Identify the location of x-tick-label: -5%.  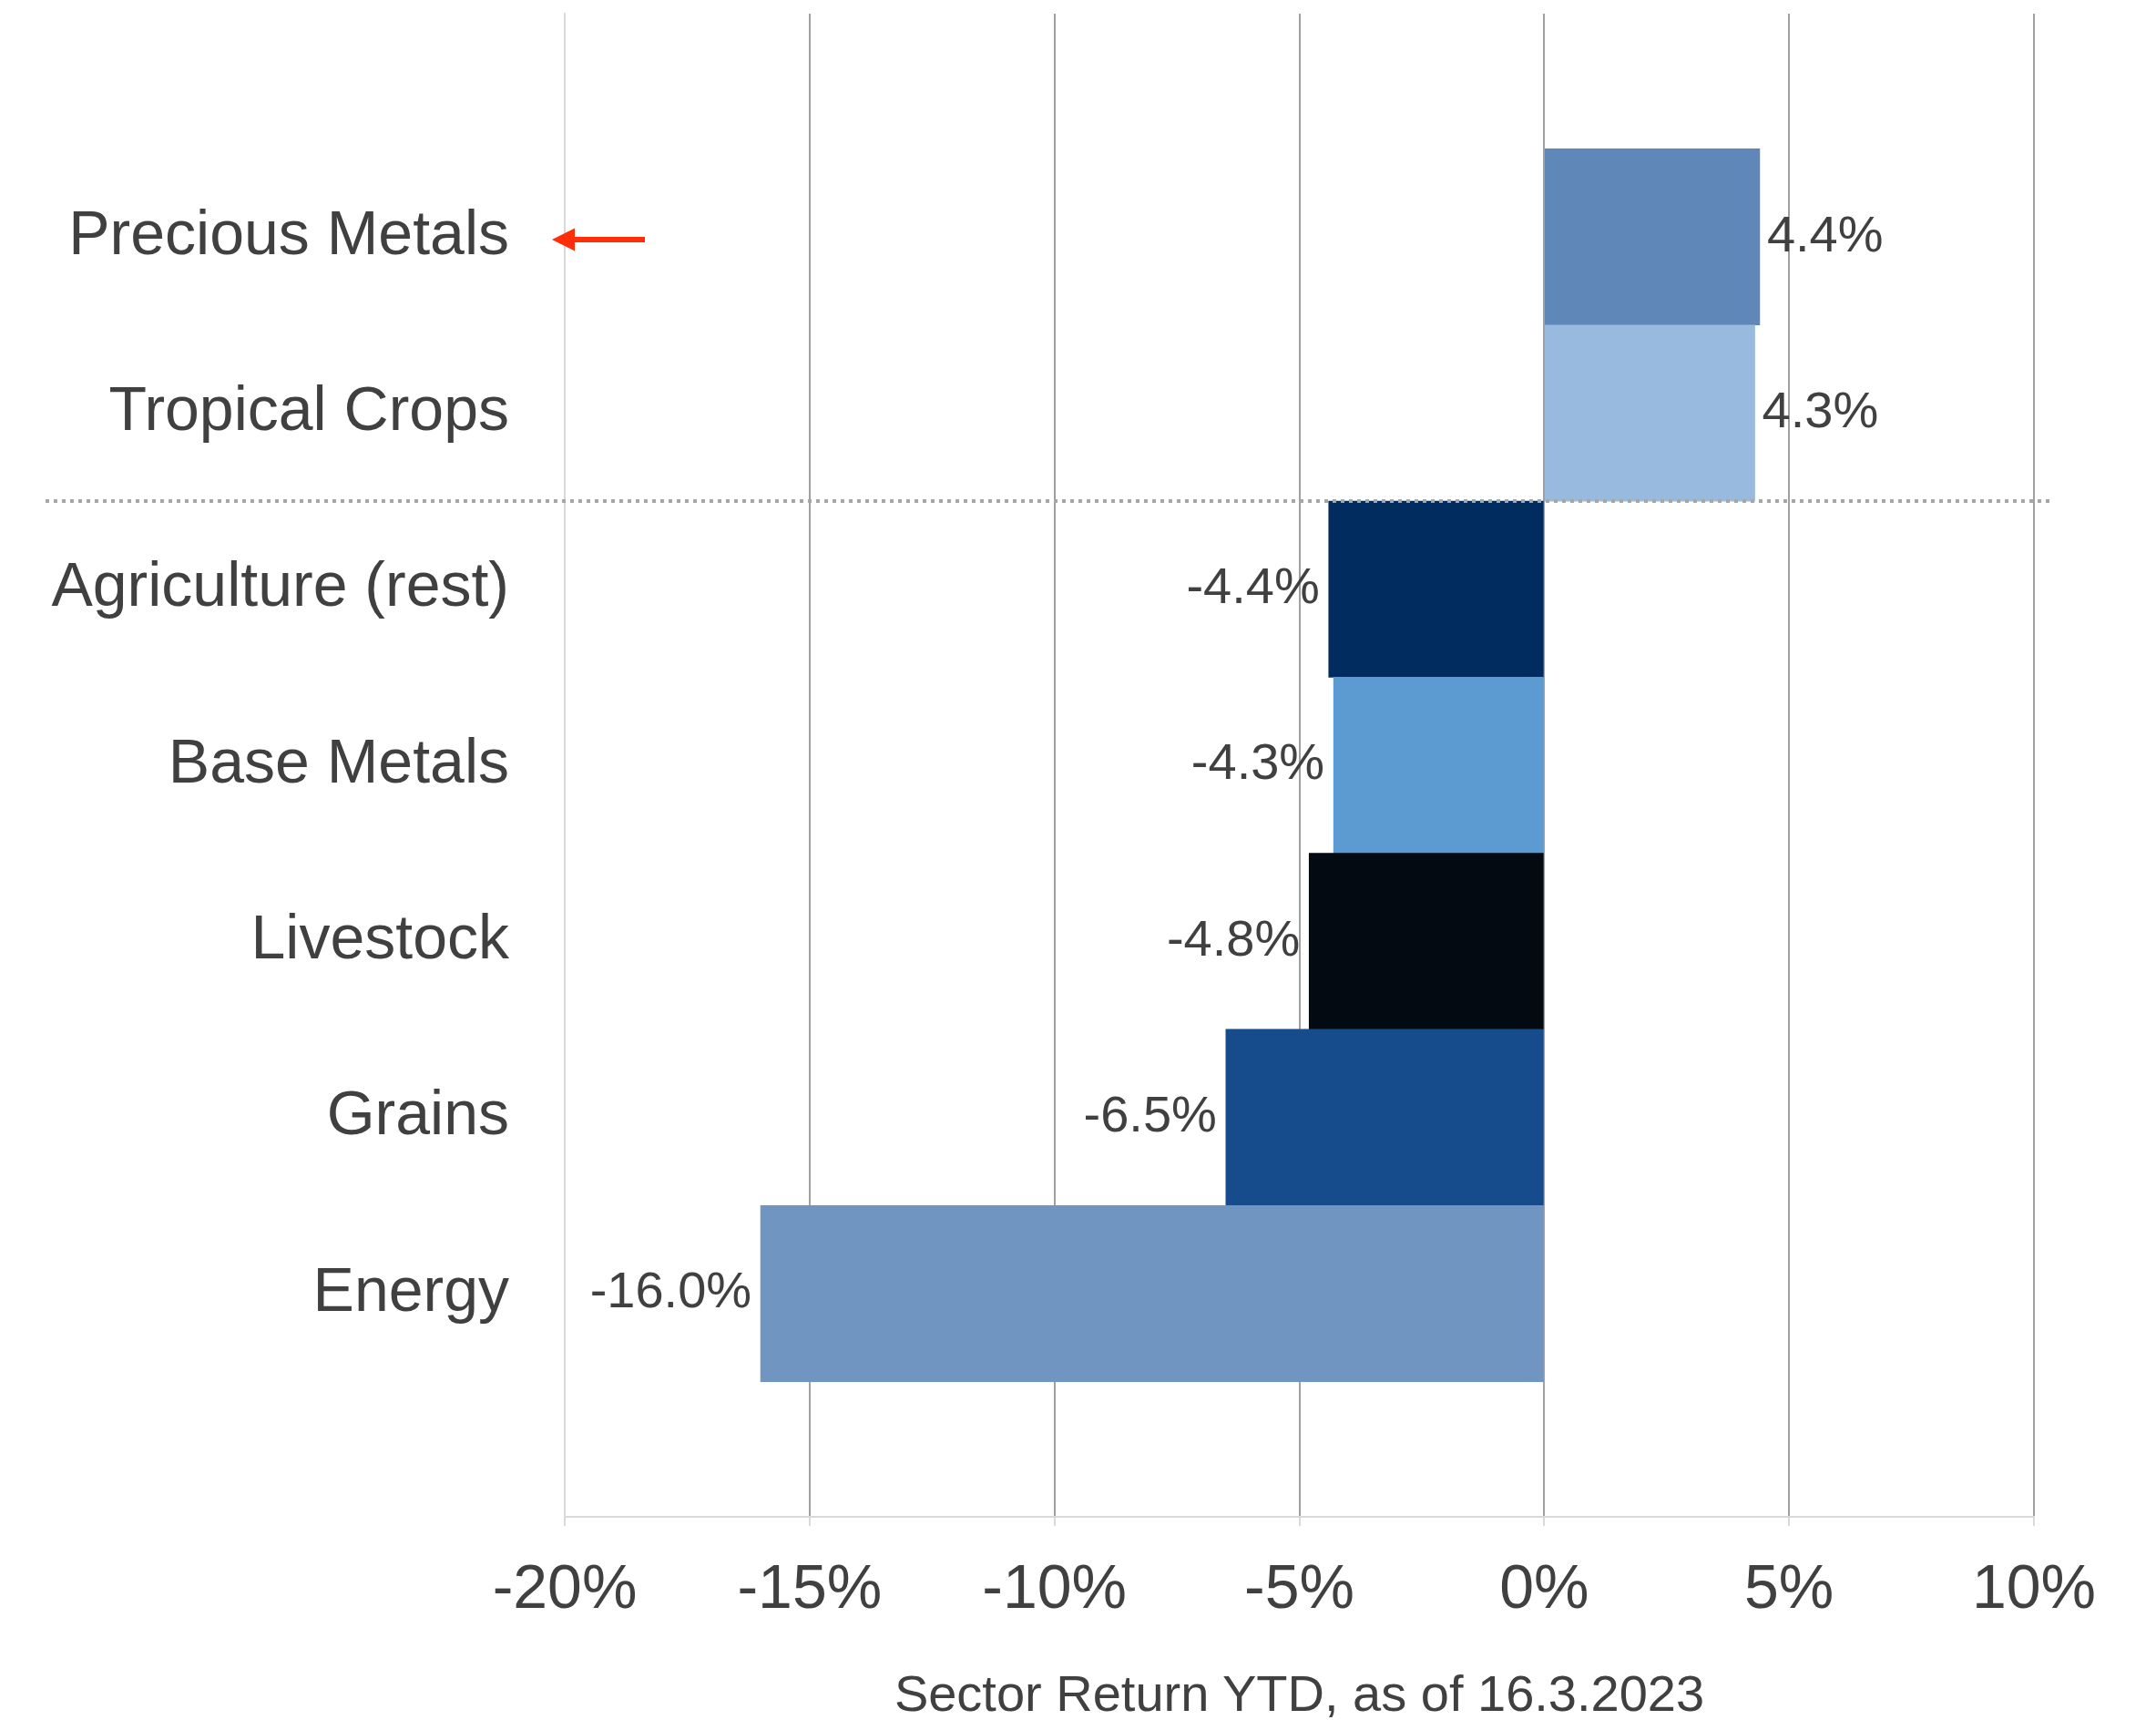
(1299, 1586).